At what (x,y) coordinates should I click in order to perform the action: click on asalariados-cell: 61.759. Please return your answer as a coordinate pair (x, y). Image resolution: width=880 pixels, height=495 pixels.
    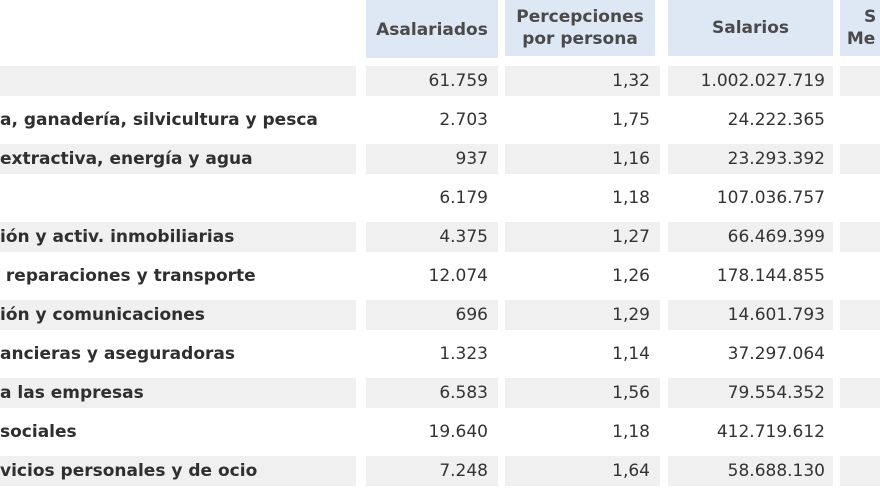
    Looking at the image, I should click on (432, 81).